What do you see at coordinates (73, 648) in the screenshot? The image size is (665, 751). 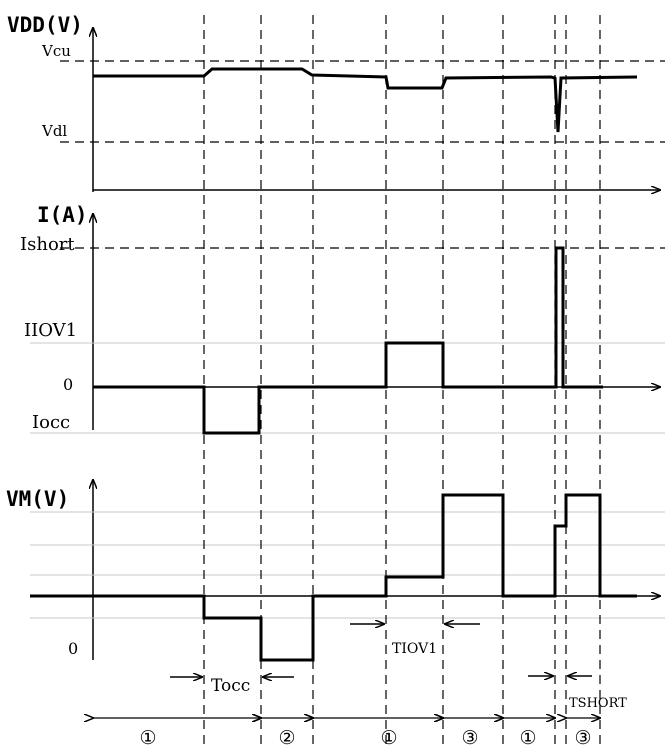 I see `vm-zero-label: 0` at bounding box center [73, 648].